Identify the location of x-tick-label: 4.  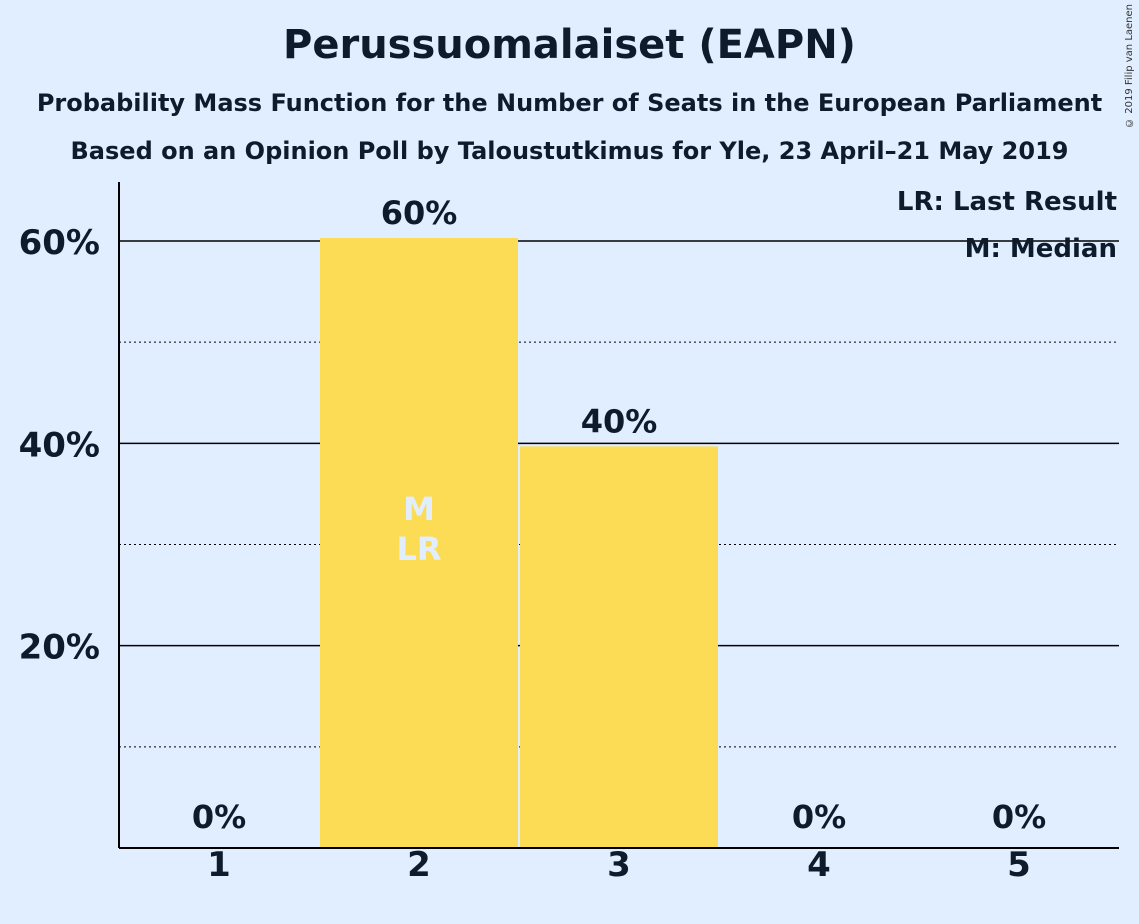
(819, 865).